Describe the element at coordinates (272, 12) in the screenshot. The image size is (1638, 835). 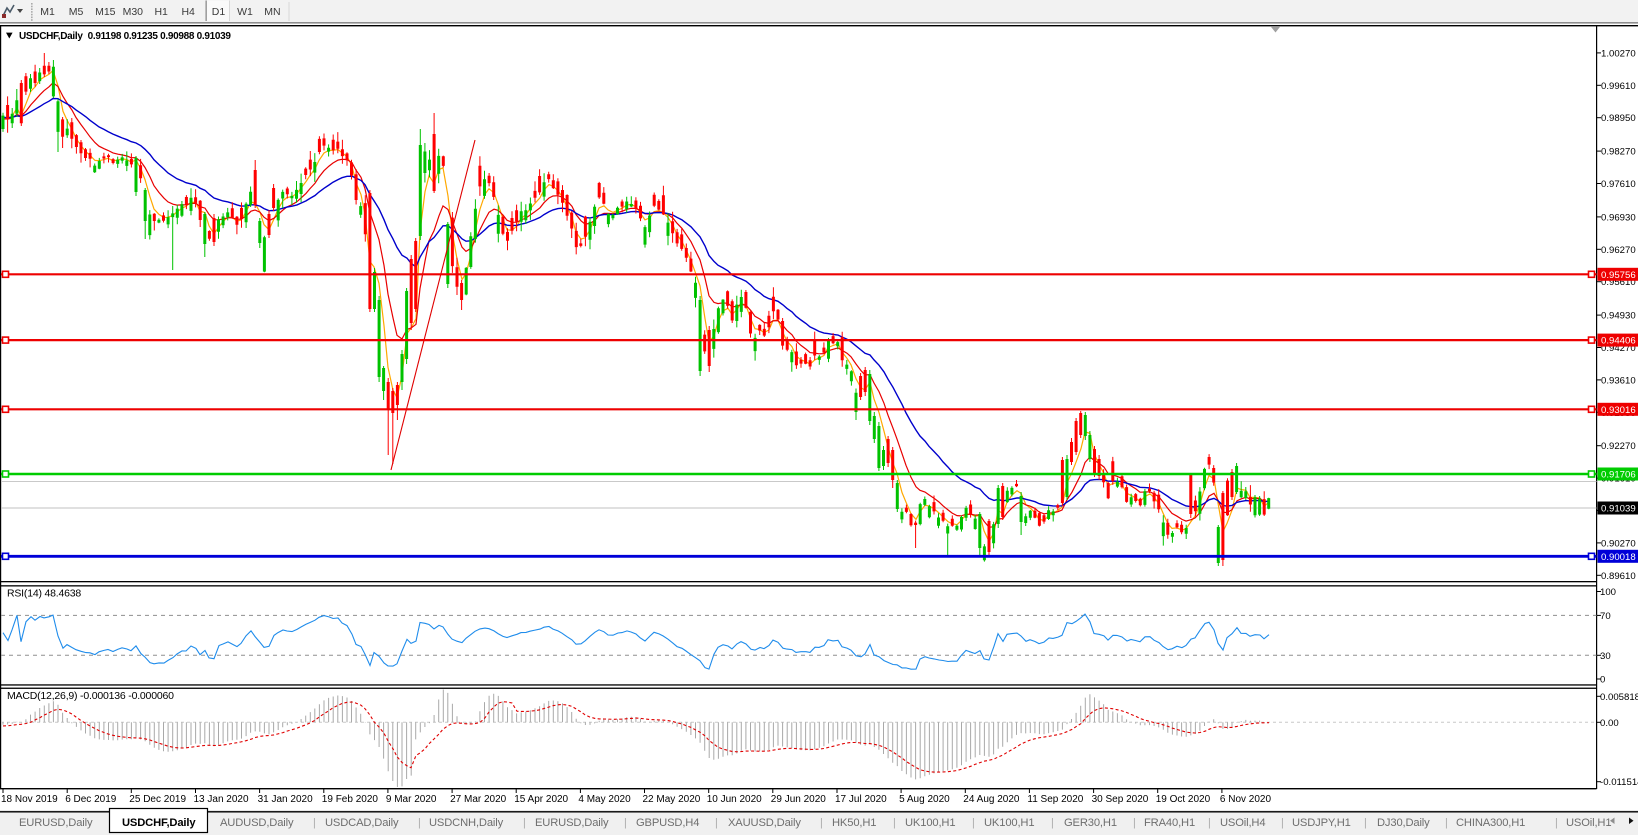
I see `svg-text: MN` at that location.